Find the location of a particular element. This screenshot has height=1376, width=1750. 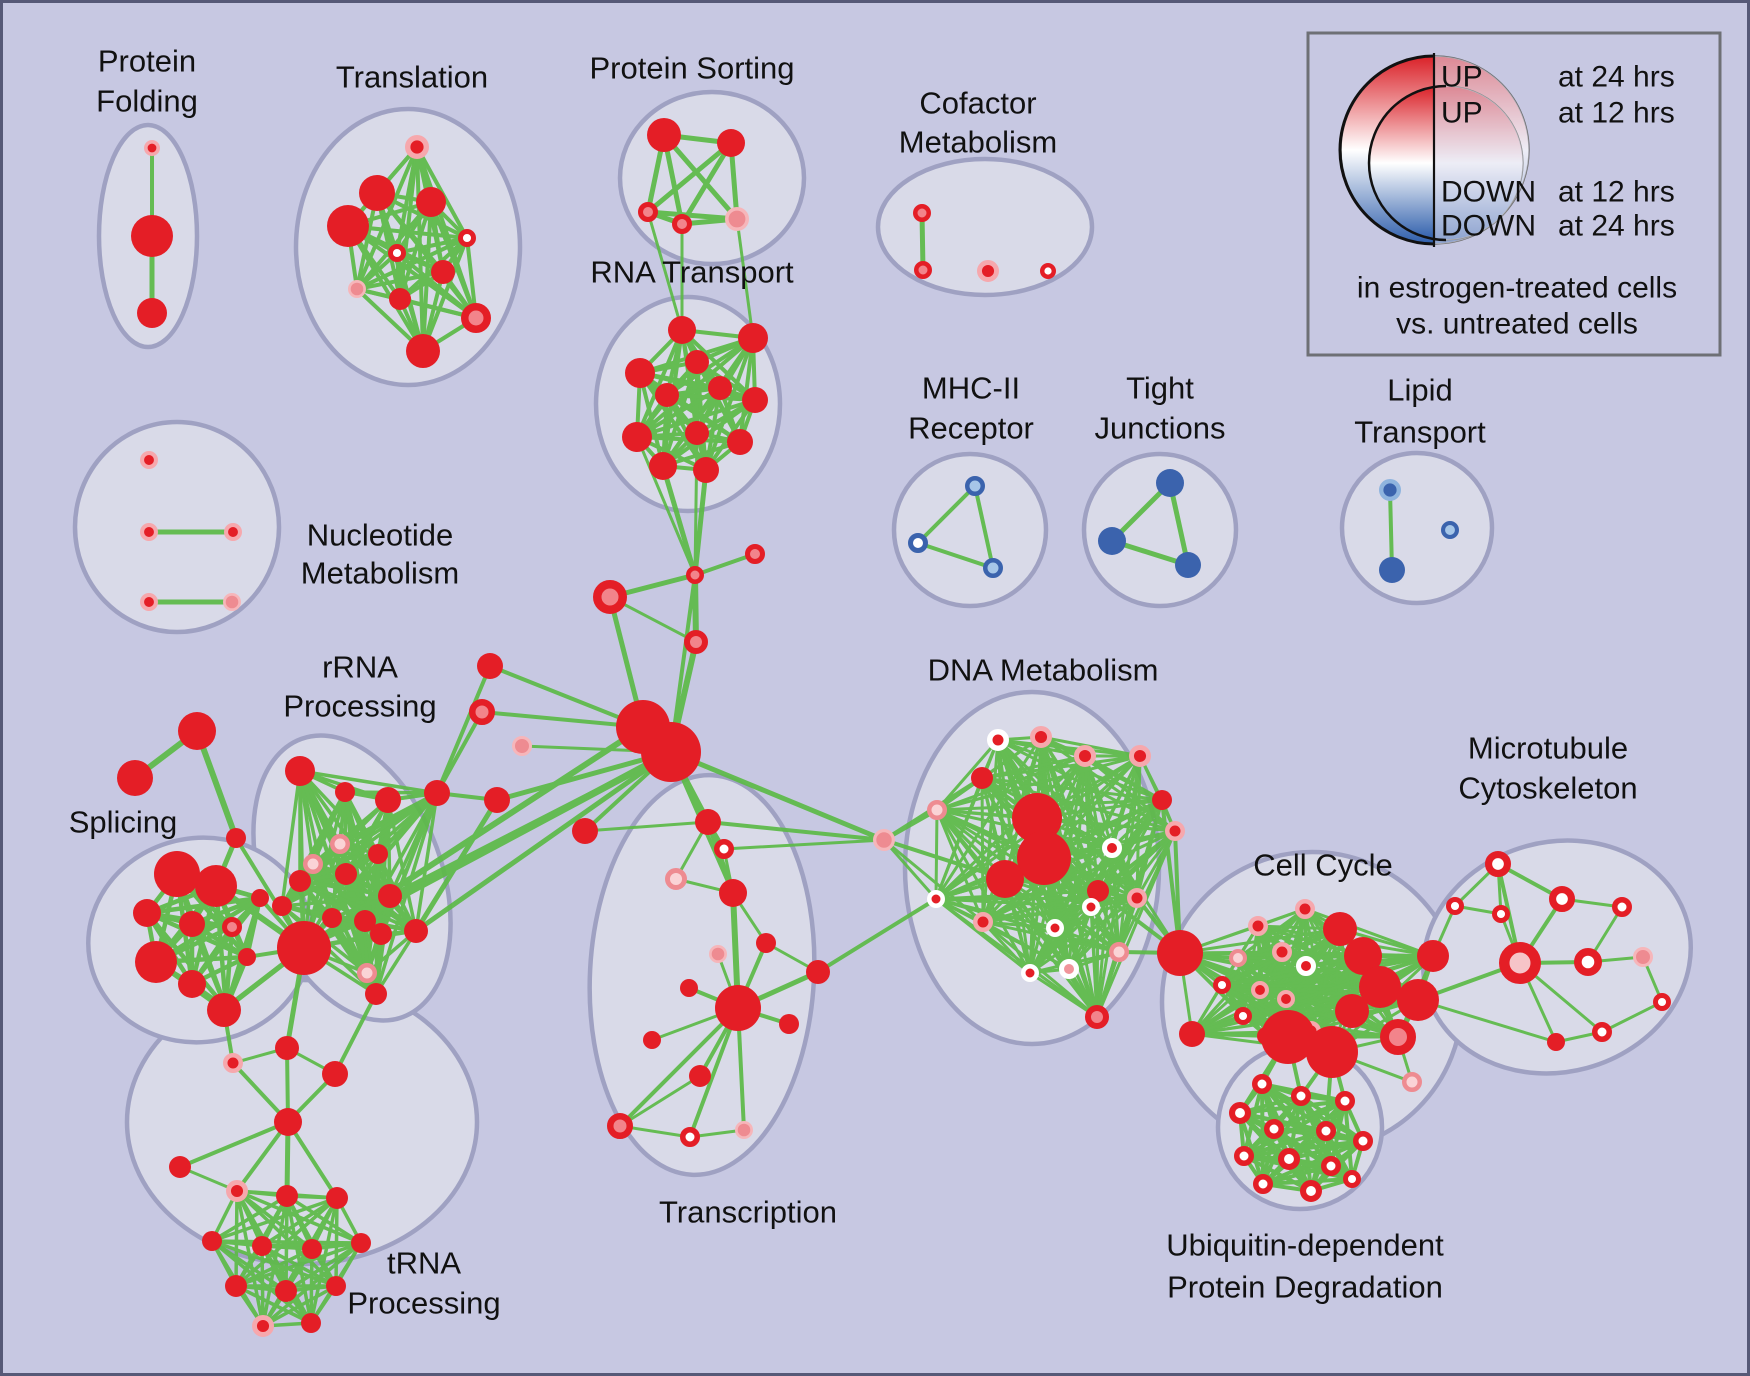

network-node-br1 is located at coordinates (490, 666).